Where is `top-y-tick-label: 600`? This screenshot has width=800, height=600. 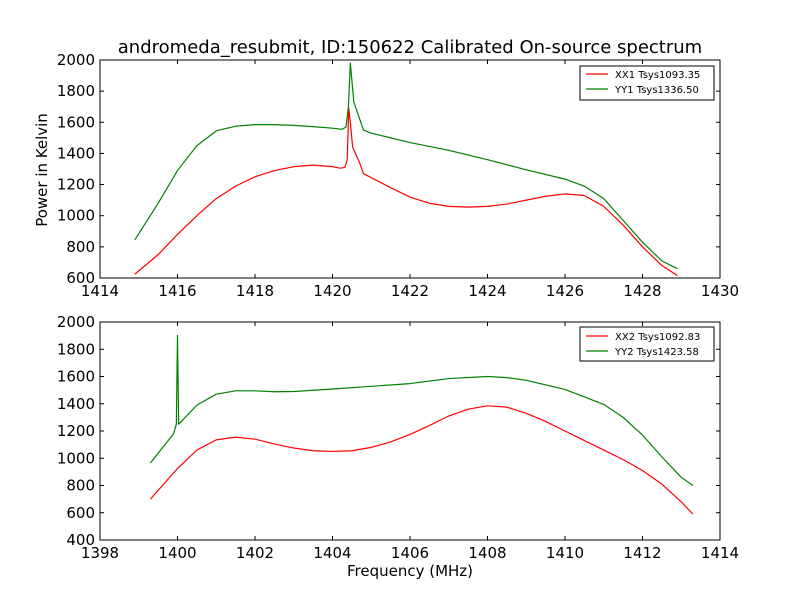 top-y-tick-label: 600 is located at coordinates (80, 278).